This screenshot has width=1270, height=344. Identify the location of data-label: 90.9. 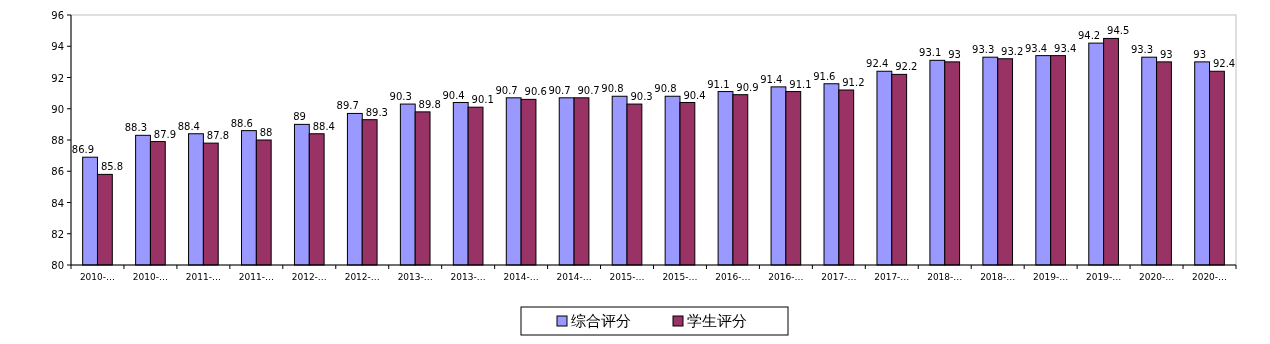
(747, 87).